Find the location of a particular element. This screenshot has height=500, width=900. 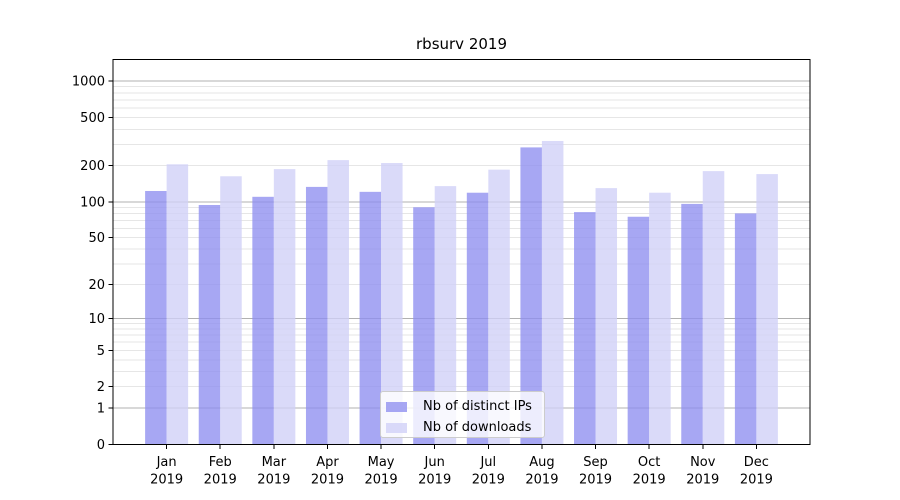

legend: Nb of distinct IPs Nb of downloads is located at coordinates (462, 414).